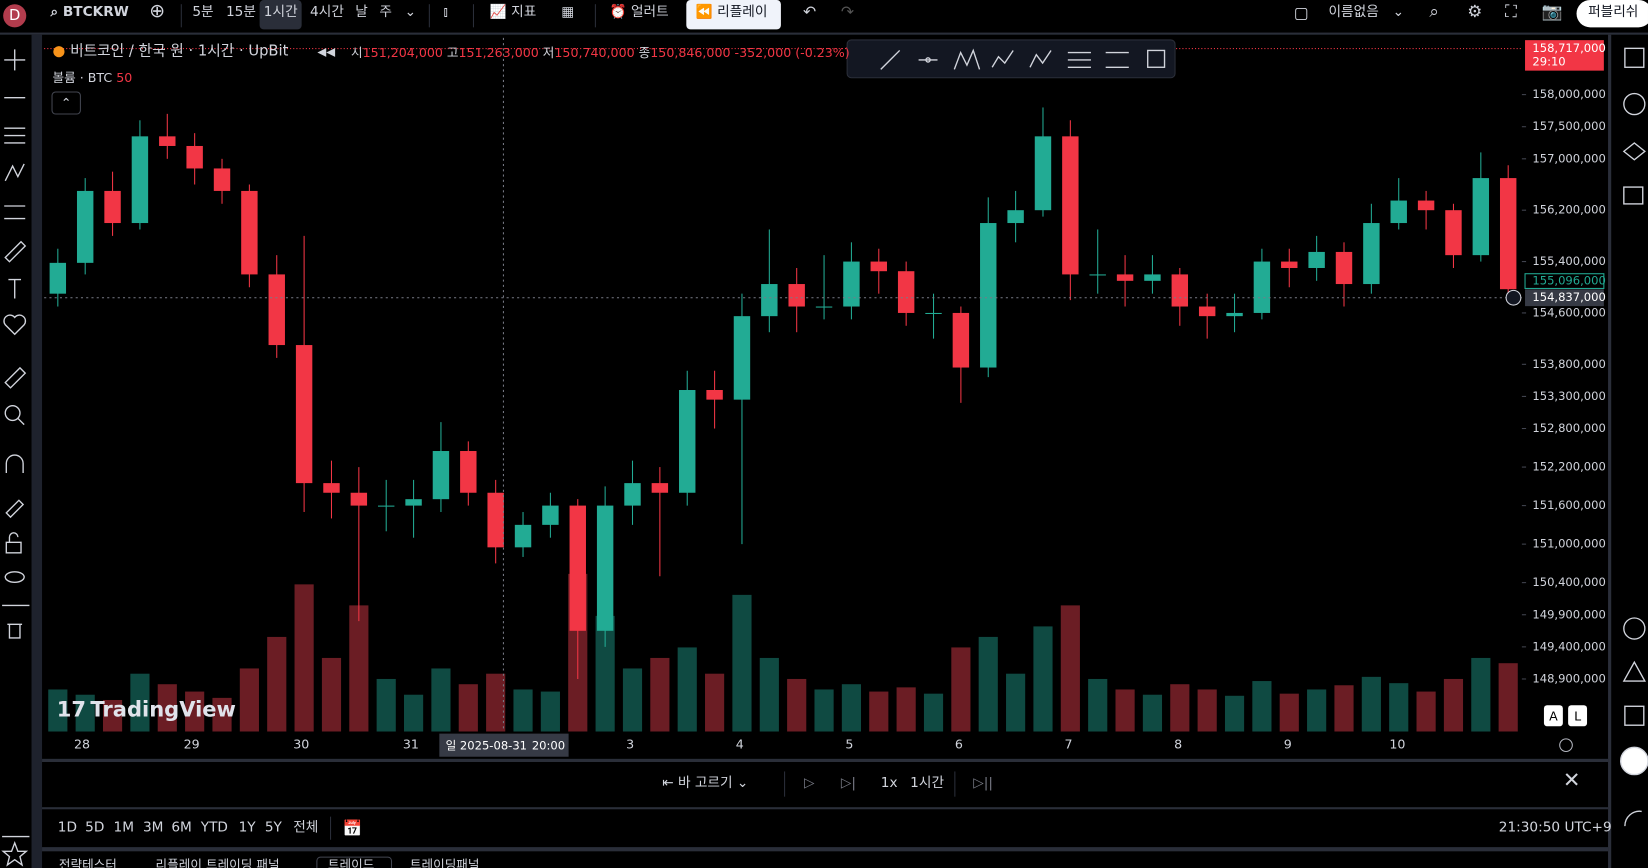 The image size is (1648, 868). What do you see at coordinates (410, 12) in the screenshot?
I see `interval-dropdown: ⌄` at bounding box center [410, 12].